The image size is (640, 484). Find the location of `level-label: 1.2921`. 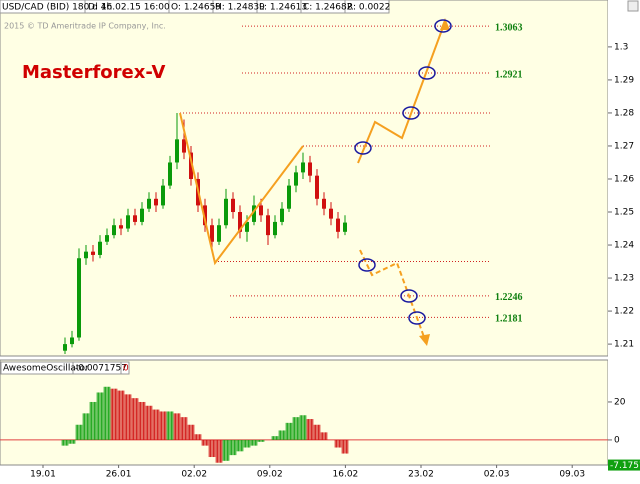

level-label: 1.2921 is located at coordinates (509, 74).